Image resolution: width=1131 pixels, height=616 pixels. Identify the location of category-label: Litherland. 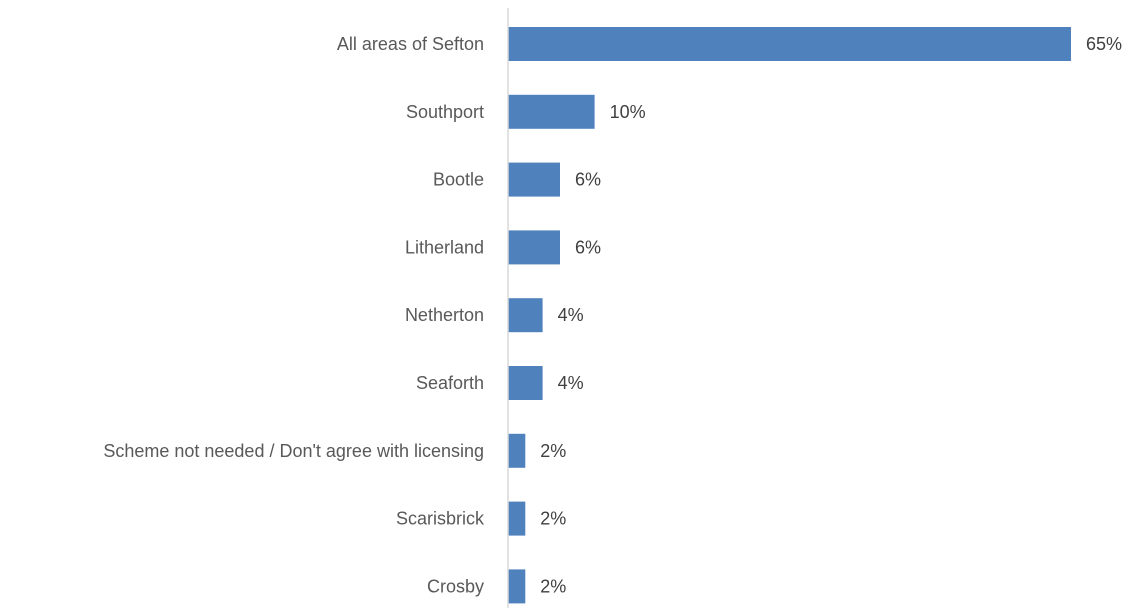
(444, 247).